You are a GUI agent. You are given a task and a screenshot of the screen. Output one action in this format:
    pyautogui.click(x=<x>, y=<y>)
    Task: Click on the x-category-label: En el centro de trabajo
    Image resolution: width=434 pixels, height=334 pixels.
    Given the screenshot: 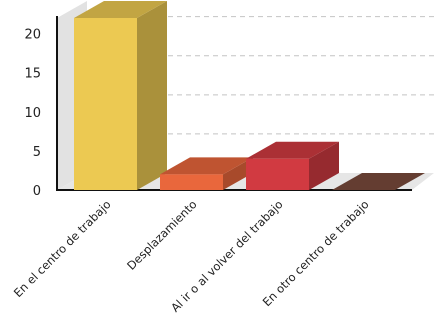 What is the action you would take?
    pyautogui.click(x=62, y=248)
    